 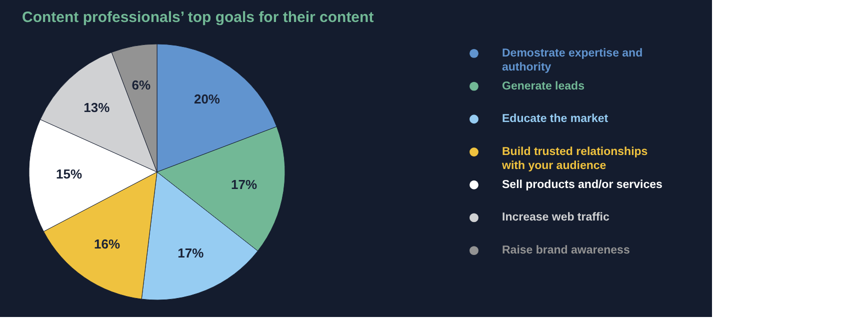 I want to click on legend-label: Educate the market, so click(x=555, y=119).